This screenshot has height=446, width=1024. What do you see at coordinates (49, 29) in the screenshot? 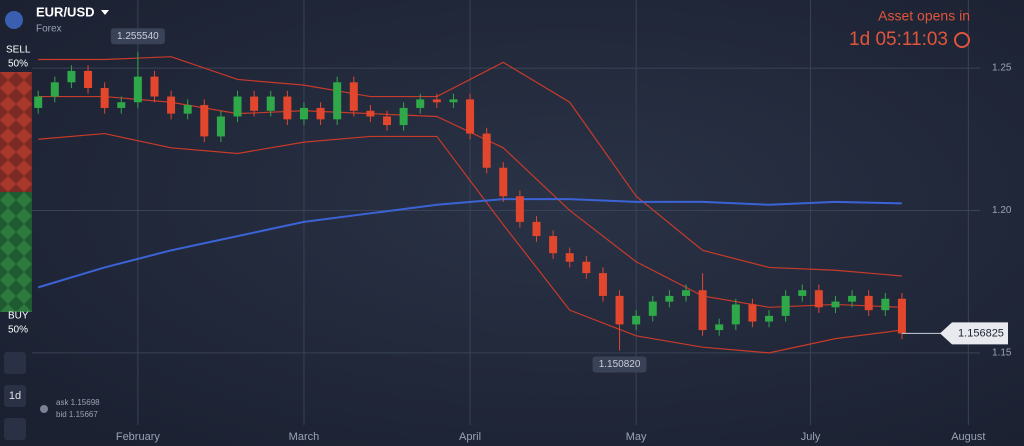
I see `market: Forex` at bounding box center [49, 29].